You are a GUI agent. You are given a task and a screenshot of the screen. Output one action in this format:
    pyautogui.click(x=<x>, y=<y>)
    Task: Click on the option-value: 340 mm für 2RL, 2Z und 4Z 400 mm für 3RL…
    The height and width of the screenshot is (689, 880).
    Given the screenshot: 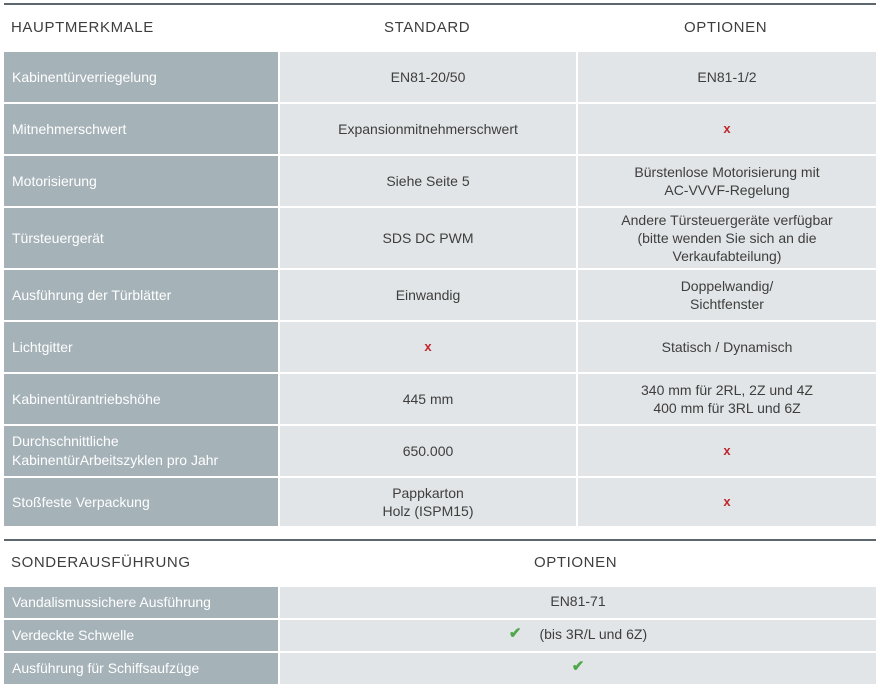 What is the action you would take?
    pyautogui.click(x=727, y=399)
    